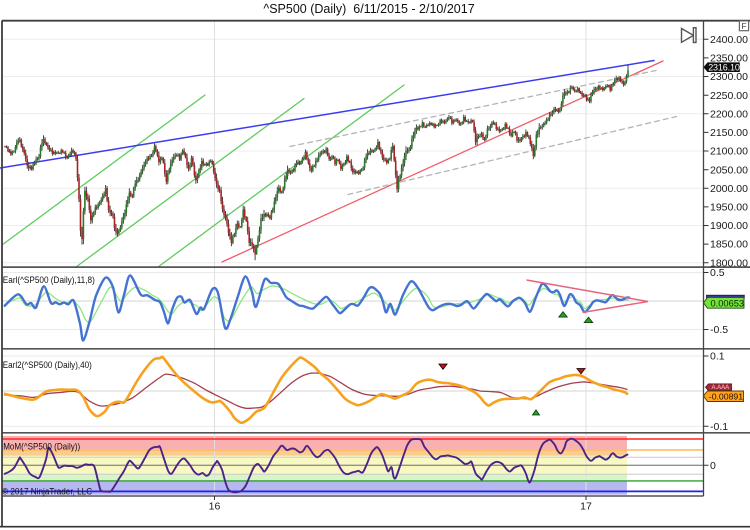 Image resolution: width=750 pixels, height=530 pixels. What do you see at coordinates (717, 357) in the screenshot?
I see `svg-text: 0.1` at bounding box center [717, 357].